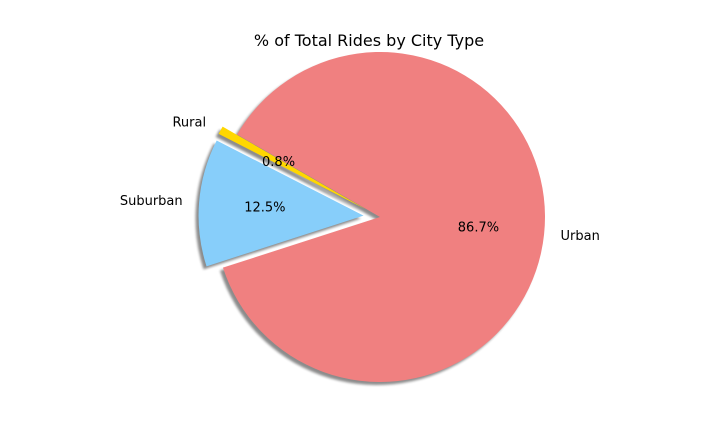 The height and width of the screenshot is (432, 720). I want to click on slice-label-urban: Urban, so click(579, 236).